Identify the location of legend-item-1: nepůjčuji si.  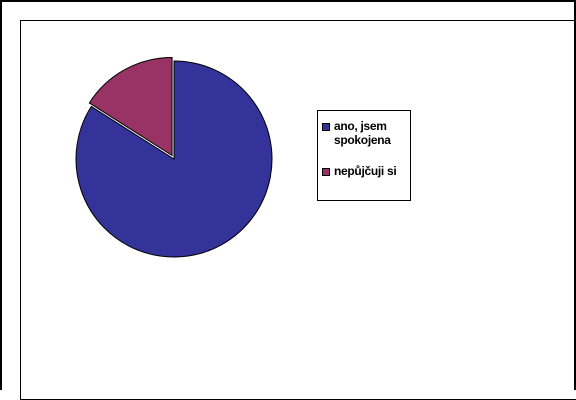
(365, 171).